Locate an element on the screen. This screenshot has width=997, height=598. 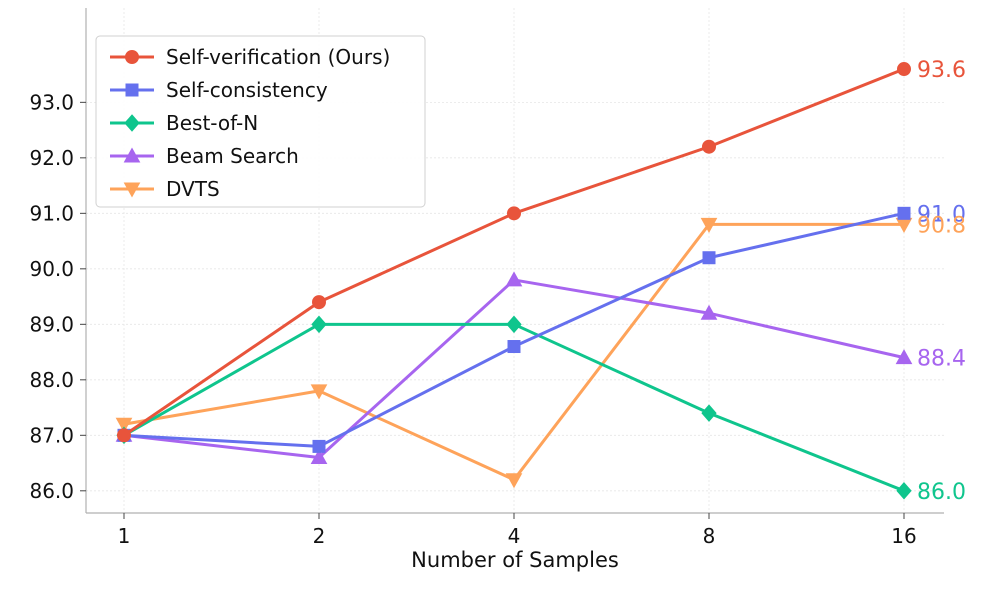
y-ticks: 86.0 87.0 88.0 89.0 90.0 91.0 92.0 93.0 is located at coordinates (57, 296).